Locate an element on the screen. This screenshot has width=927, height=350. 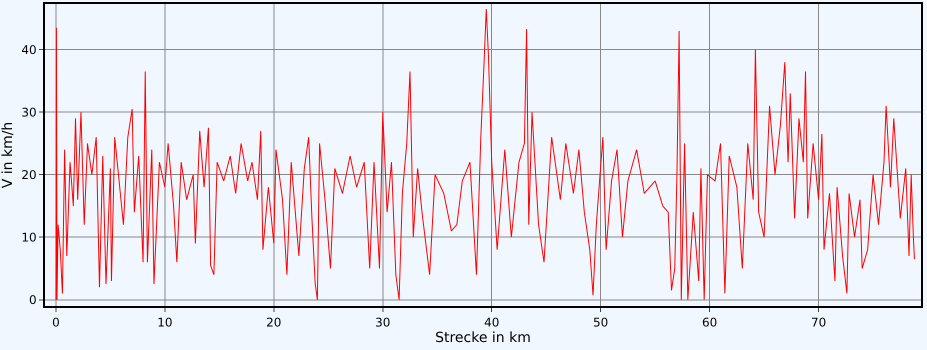
y-tick-label: 10 is located at coordinates (29, 237).